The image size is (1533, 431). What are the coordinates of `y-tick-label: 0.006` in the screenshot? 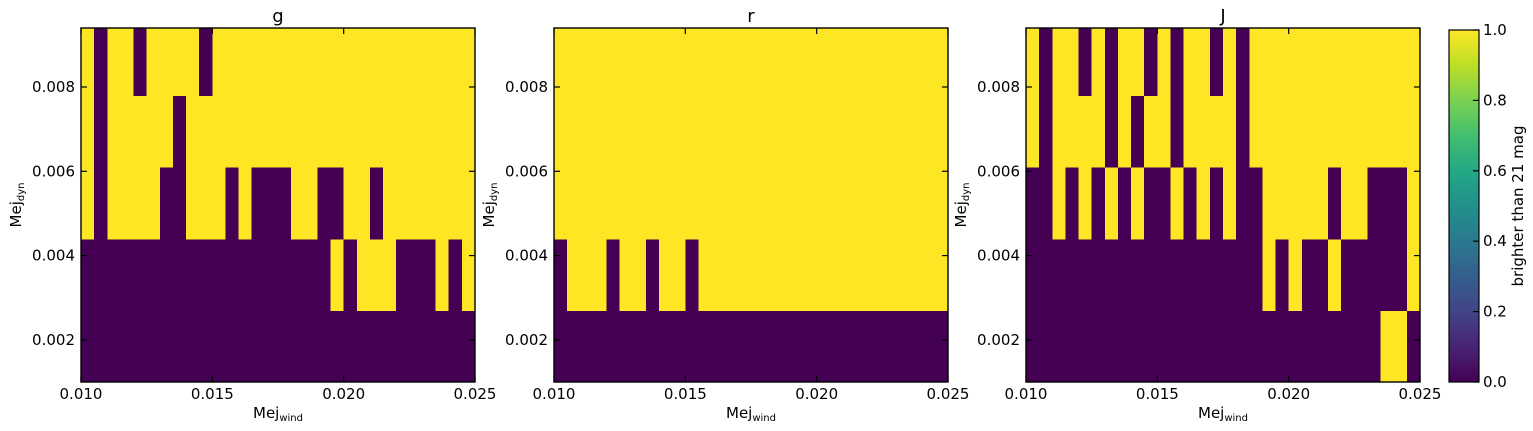 It's located at (53, 171).